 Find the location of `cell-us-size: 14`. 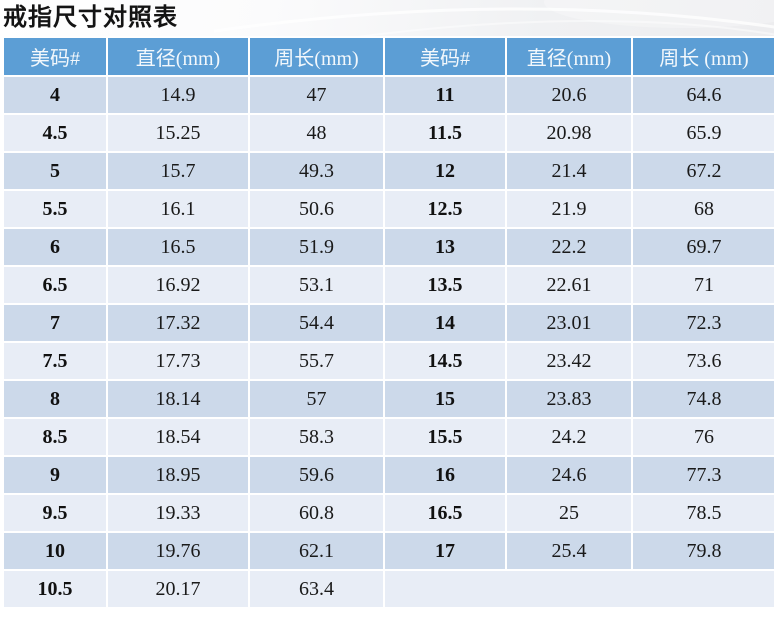

cell-us-size: 14 is located at coordinates (445, 323).